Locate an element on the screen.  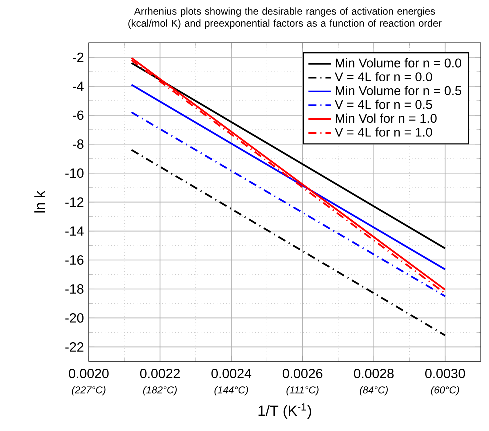
x-tick-label: 0.0024 is located at coordinates (232, 373).